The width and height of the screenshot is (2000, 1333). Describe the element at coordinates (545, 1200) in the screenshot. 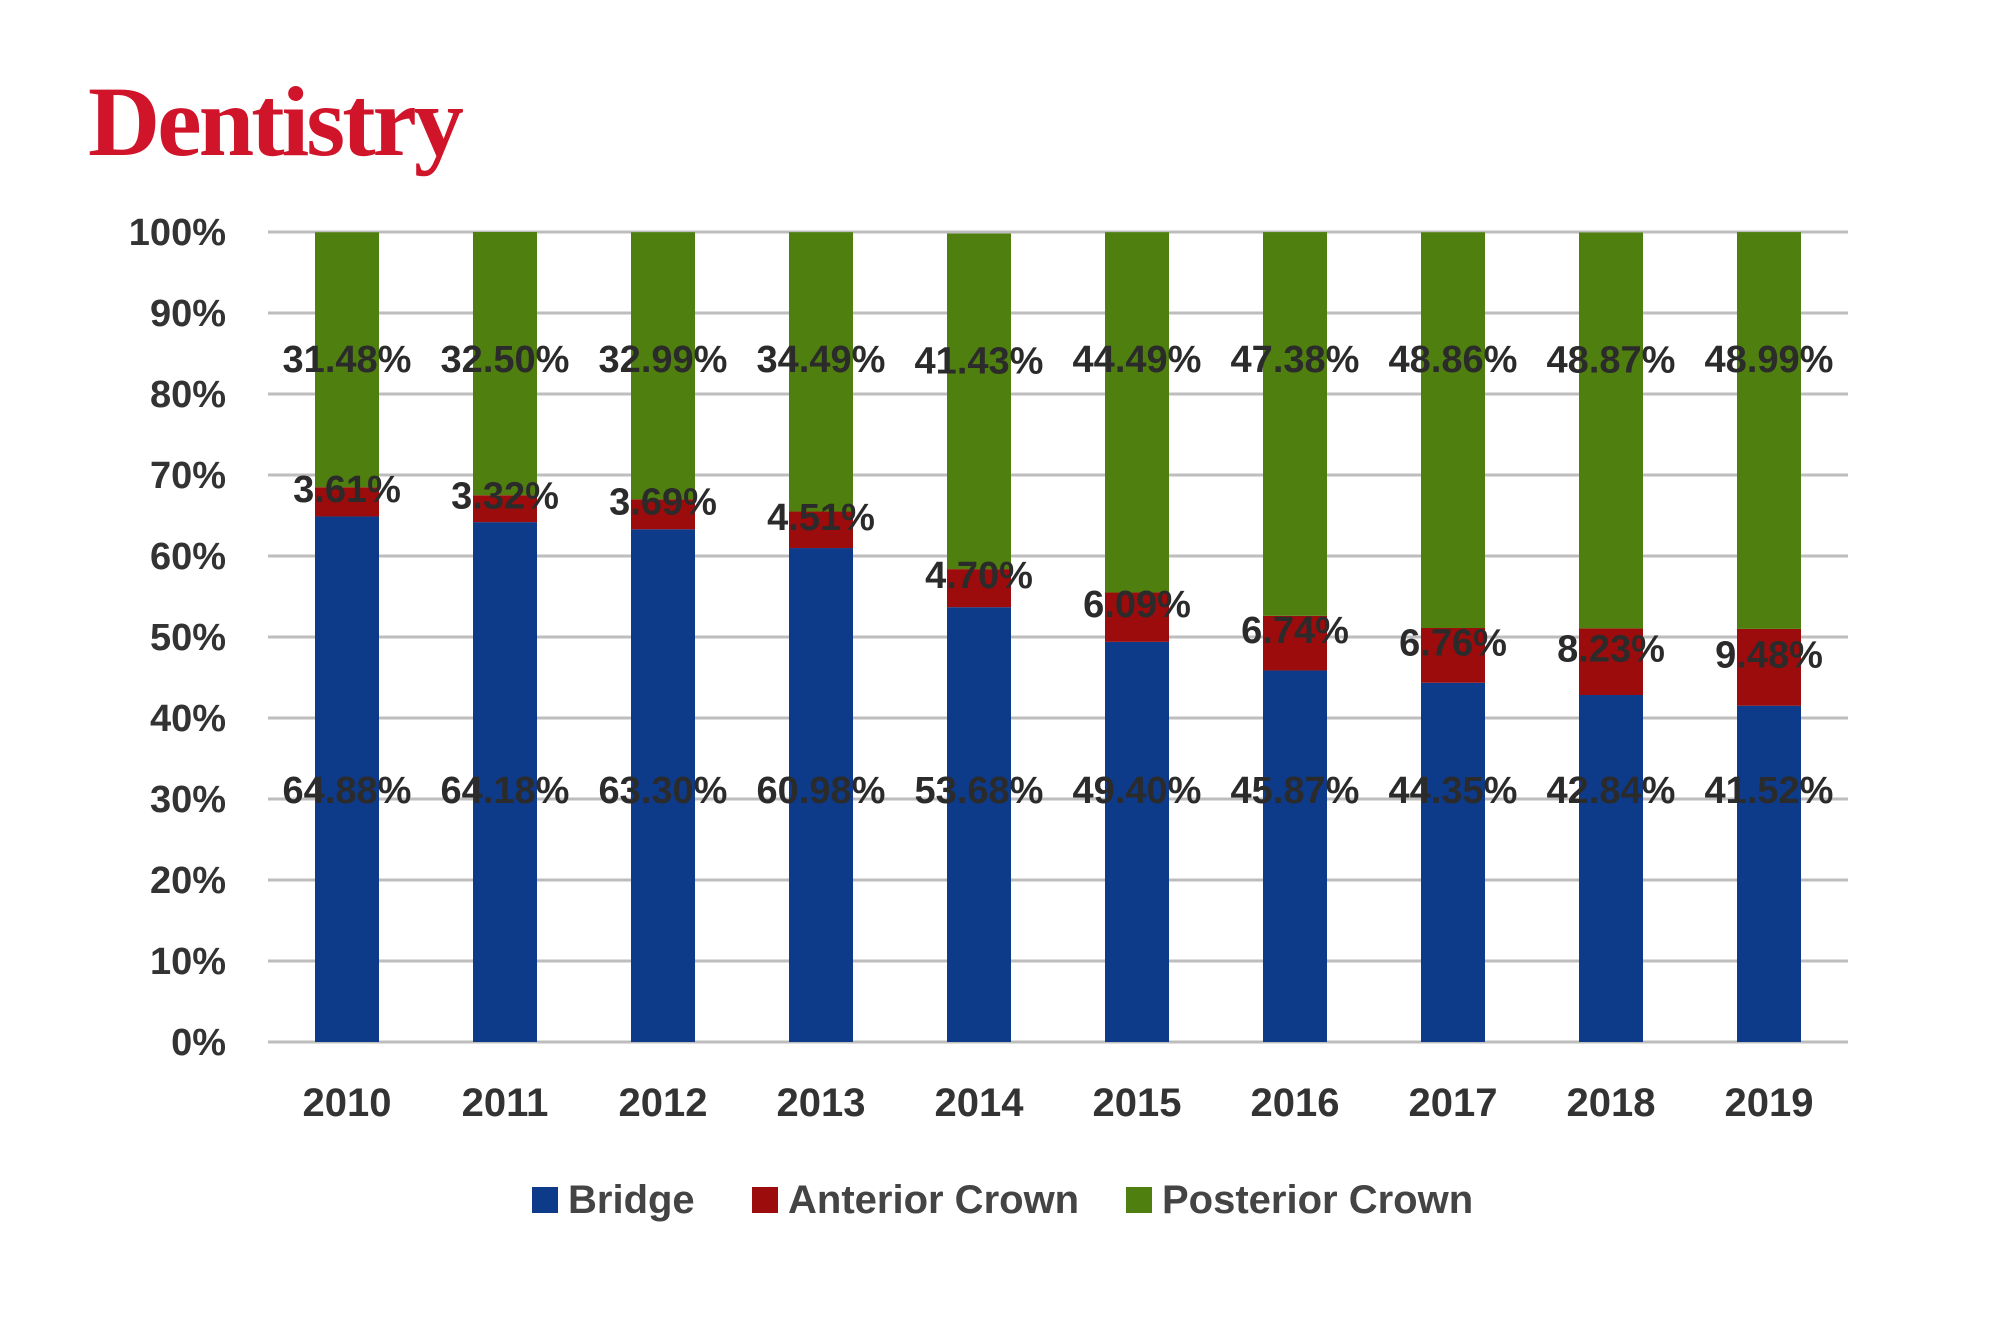

I see `legend-swatch-bridge` at that location.